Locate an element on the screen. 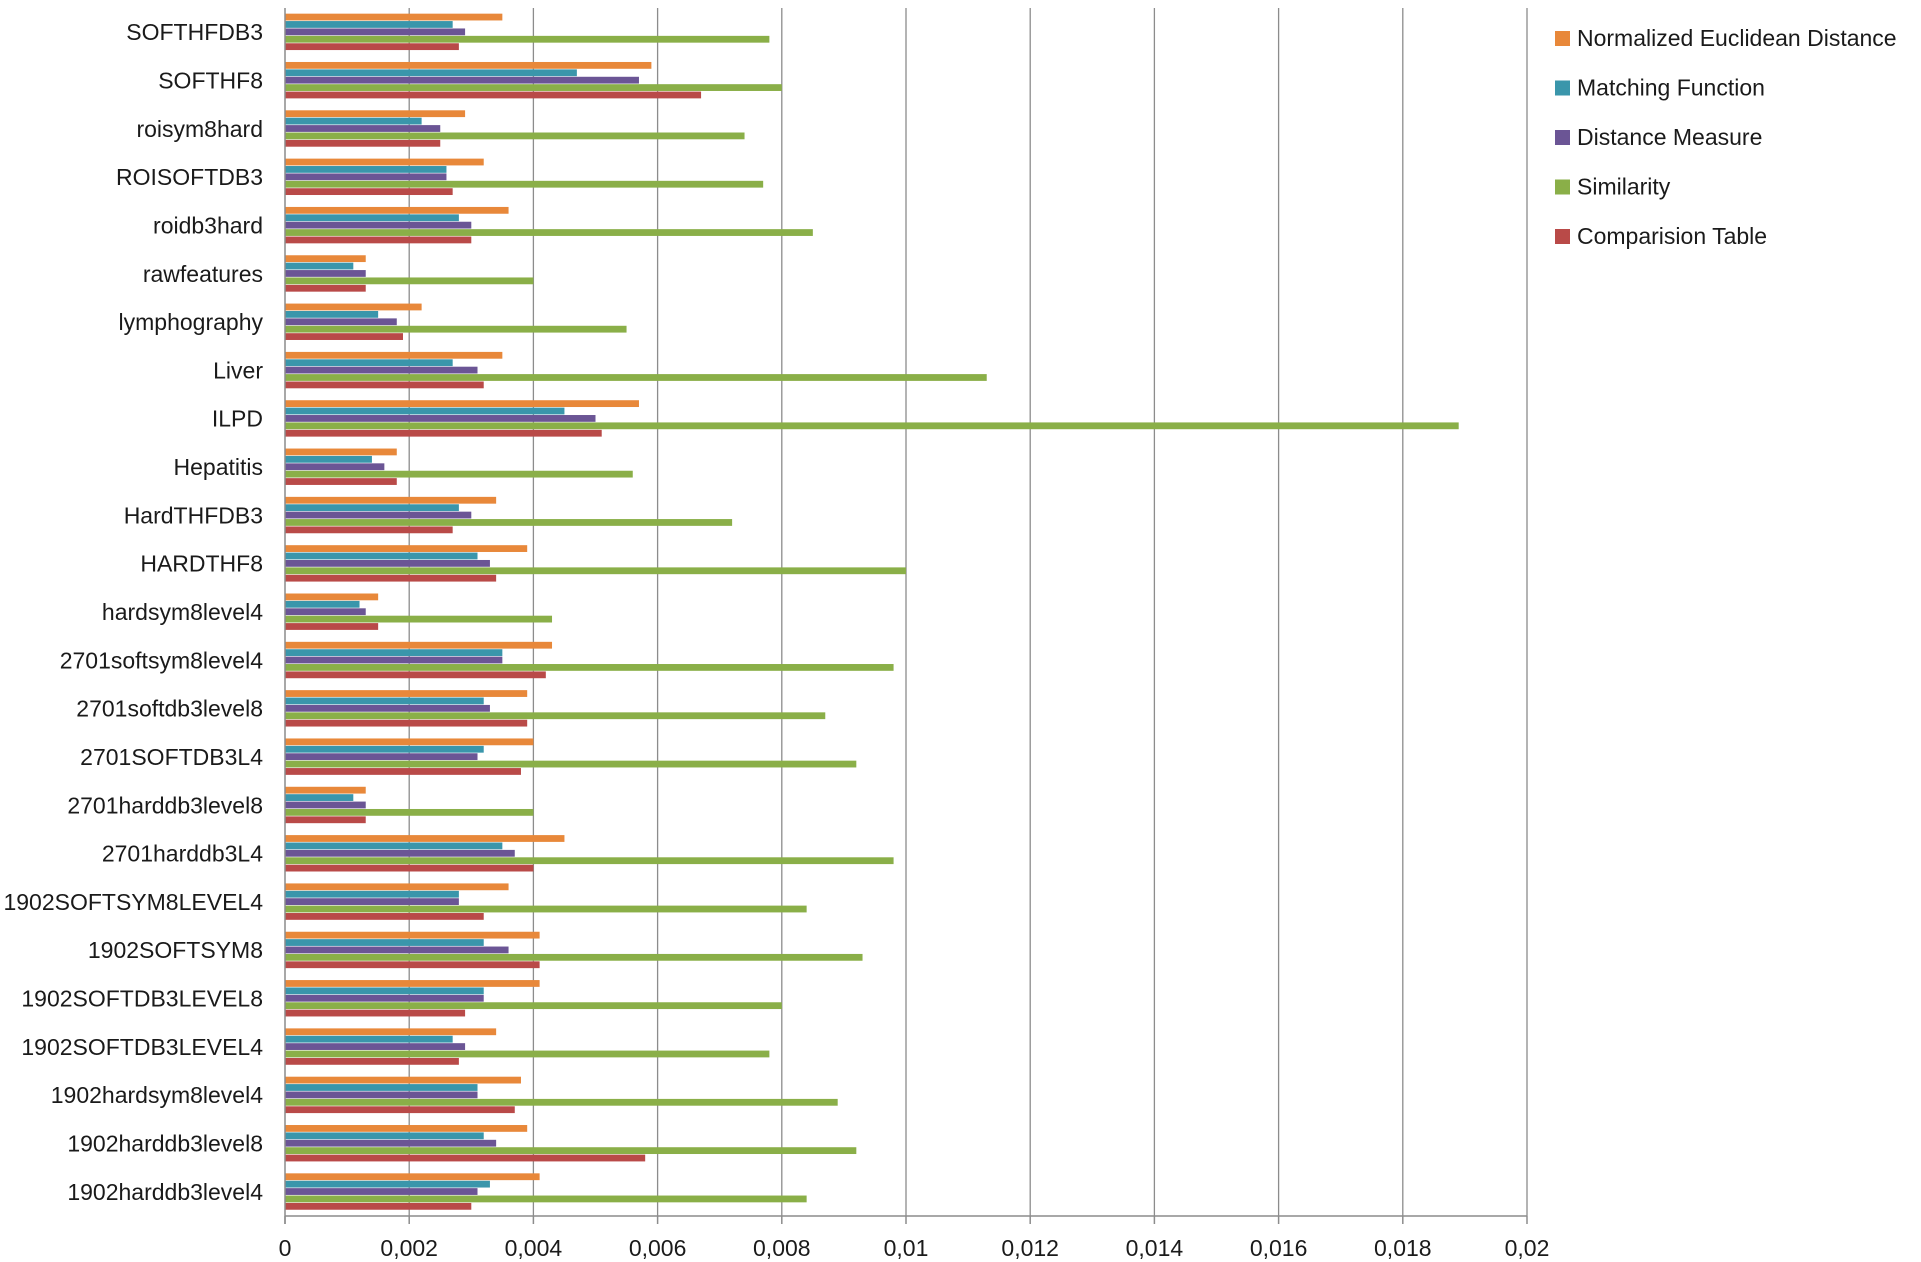  x-tick-label-1: 0,002 is located at coordinates (409, 1248).